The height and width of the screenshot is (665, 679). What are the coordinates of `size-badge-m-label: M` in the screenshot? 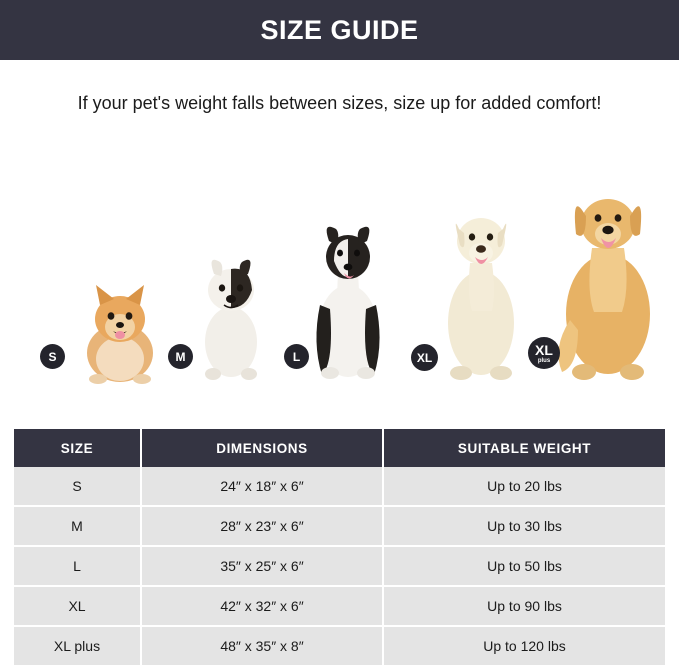 It's located at (180, 356).